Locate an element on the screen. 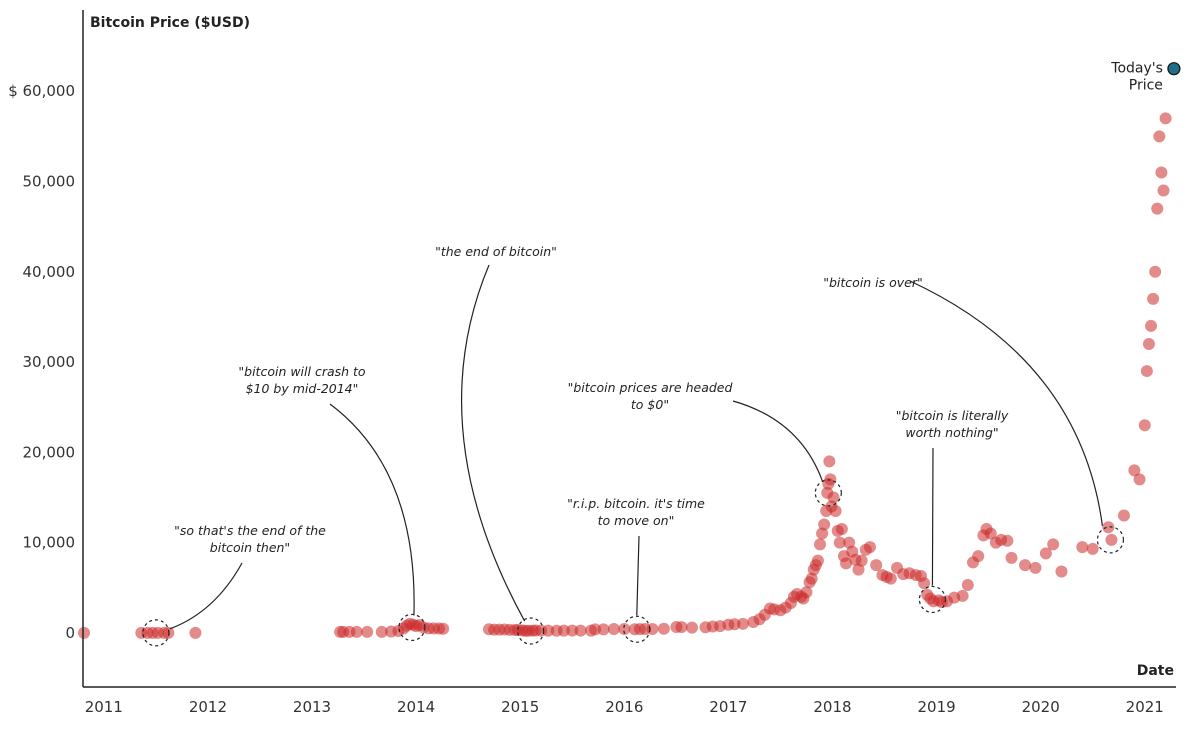 The image size is (1202, 729). x-tick-label: 2021 is located at coordinates (1145, 707).